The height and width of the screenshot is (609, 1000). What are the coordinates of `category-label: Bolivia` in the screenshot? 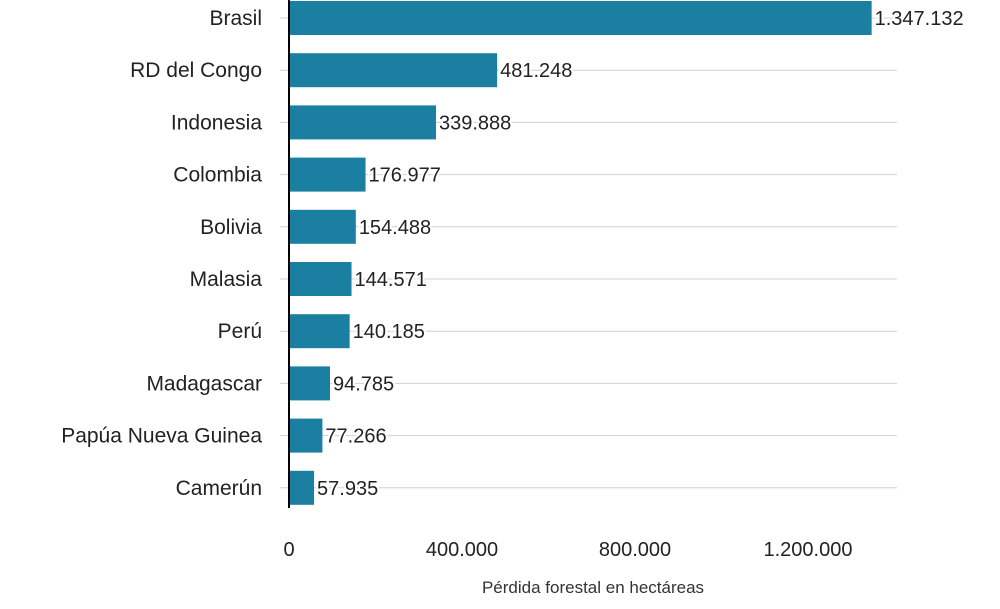 It's located at (231, 227).